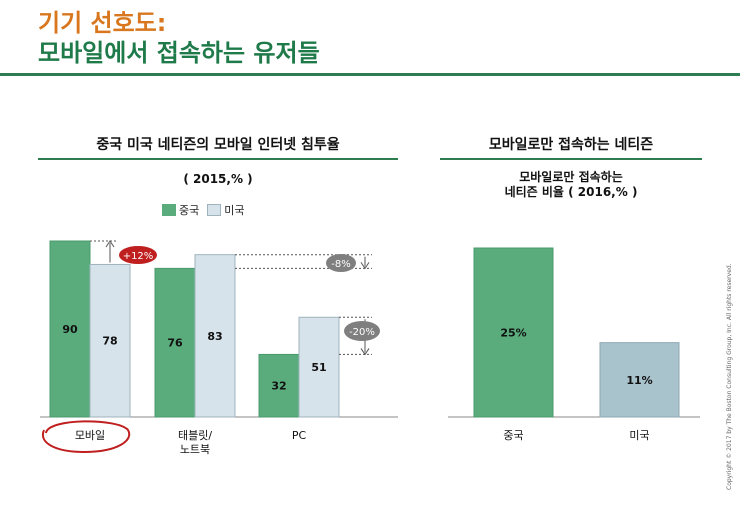 Image resolution: width=740 pixels, height=512 pixels. What do you see at coordinates (195, 449) in the screenshot?
I see `category-label: 노트북` at bounding box center [195, 449].